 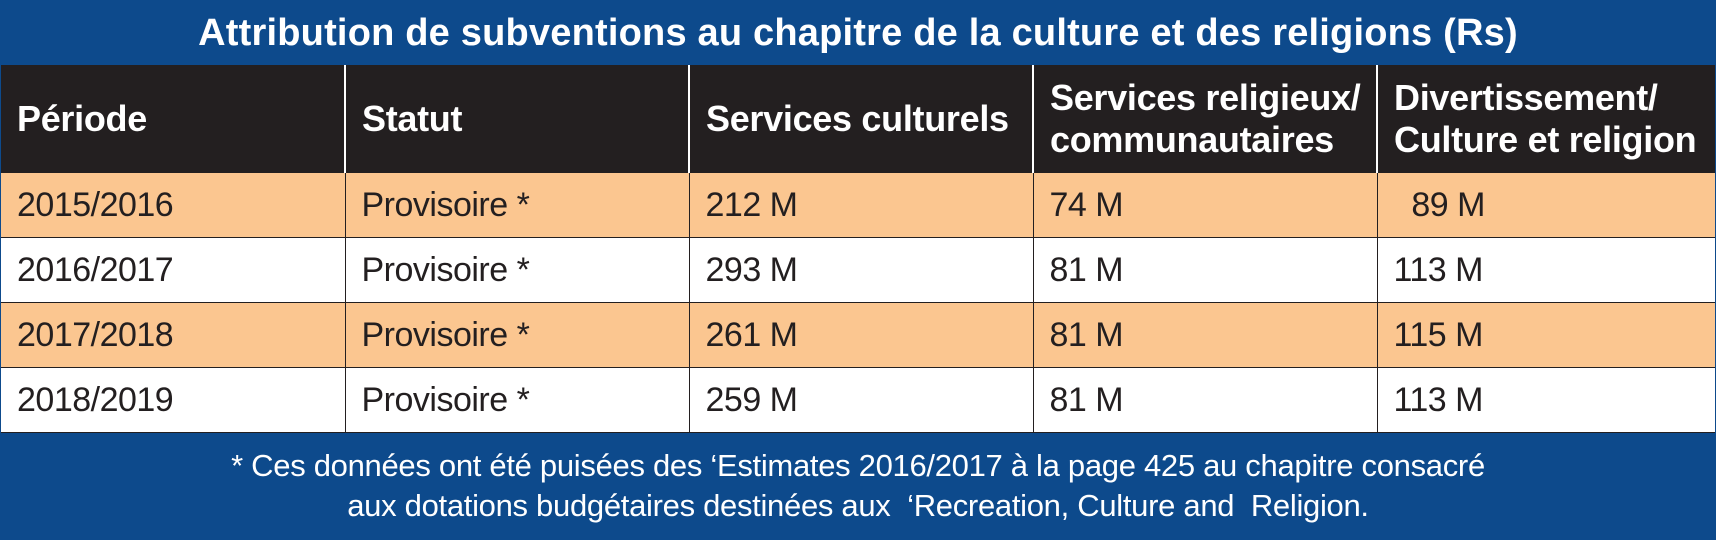 I want to click on cell-periode: 2017/2018, so click(x=173, y=335).